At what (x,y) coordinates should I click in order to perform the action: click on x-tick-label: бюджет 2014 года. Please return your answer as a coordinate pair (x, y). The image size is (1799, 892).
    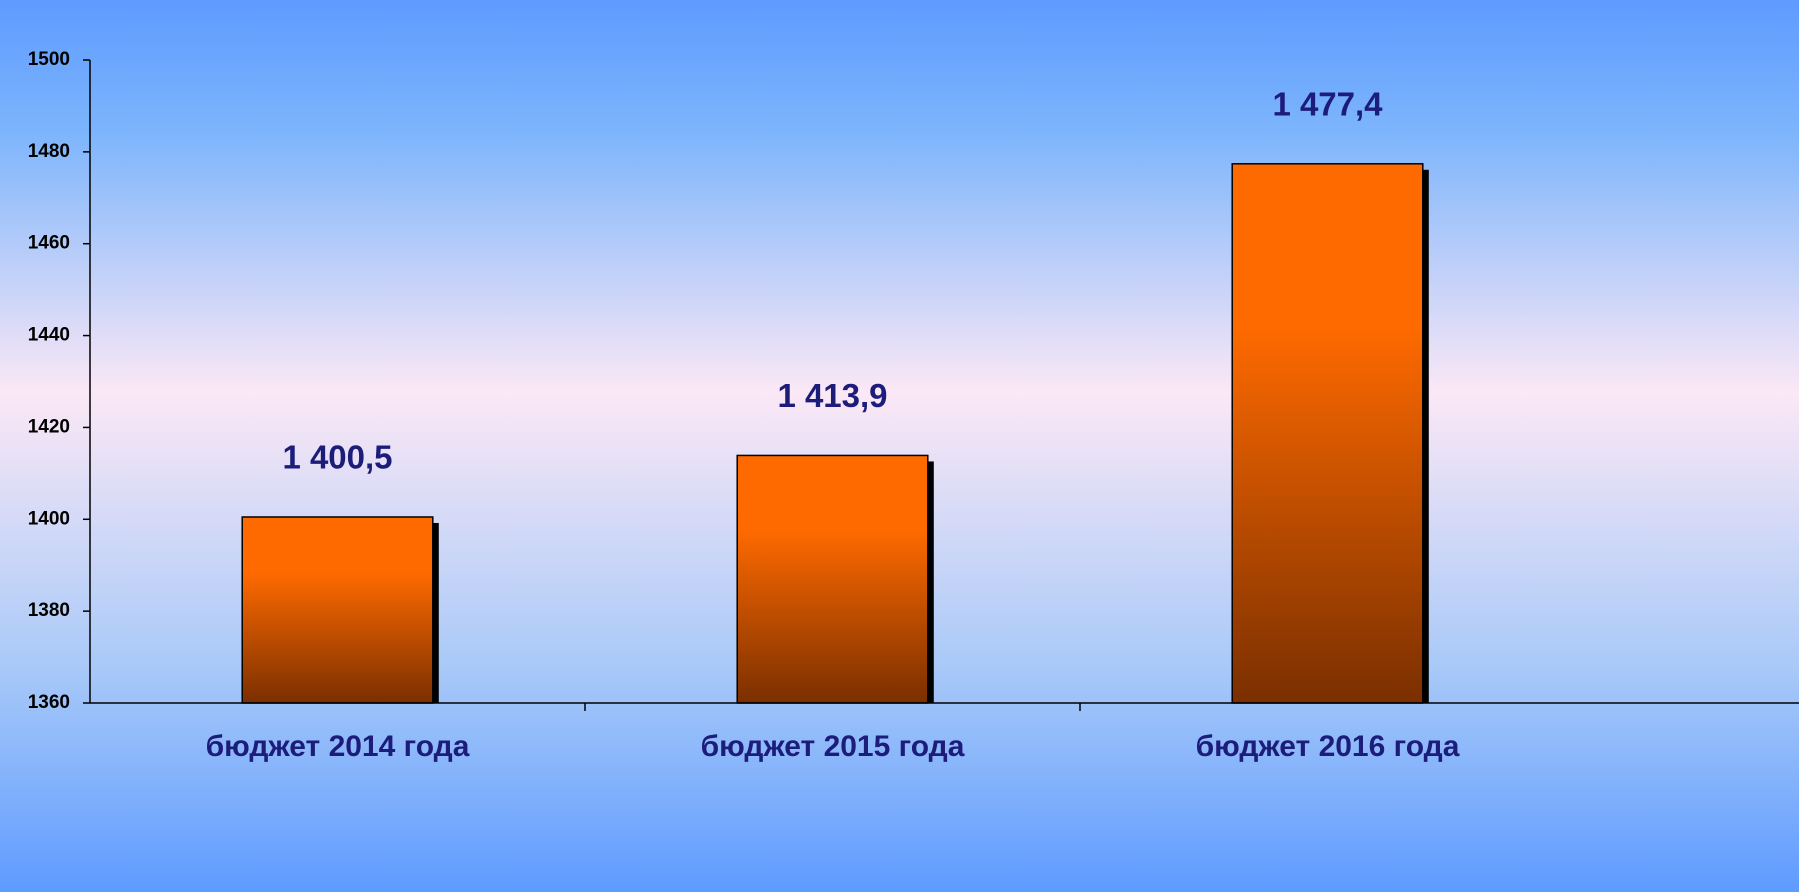
    Looking at the image, I should click on (338, 746).